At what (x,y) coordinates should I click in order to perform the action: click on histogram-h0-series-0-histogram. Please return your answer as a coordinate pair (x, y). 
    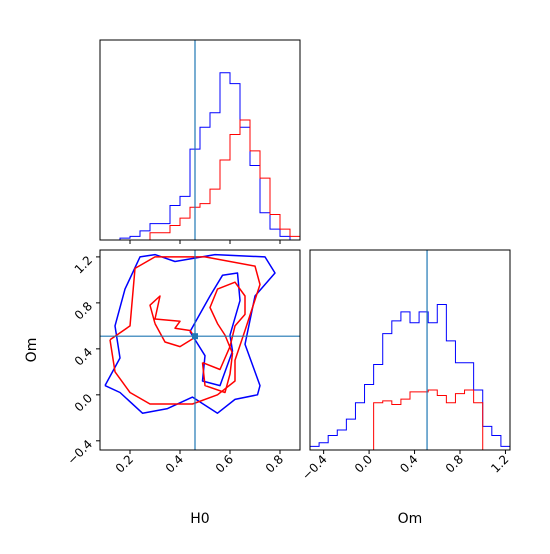
    Looking at the image, I should click on (200, 156).